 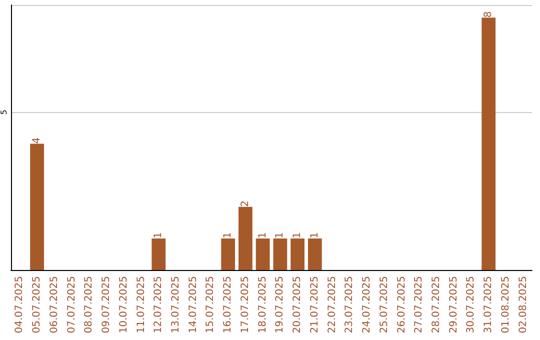 What do you see at coordinates (419, 305) in the screenshot?
I see `x-tick-label: 27.07.2025` at bounding box center [419, 305].